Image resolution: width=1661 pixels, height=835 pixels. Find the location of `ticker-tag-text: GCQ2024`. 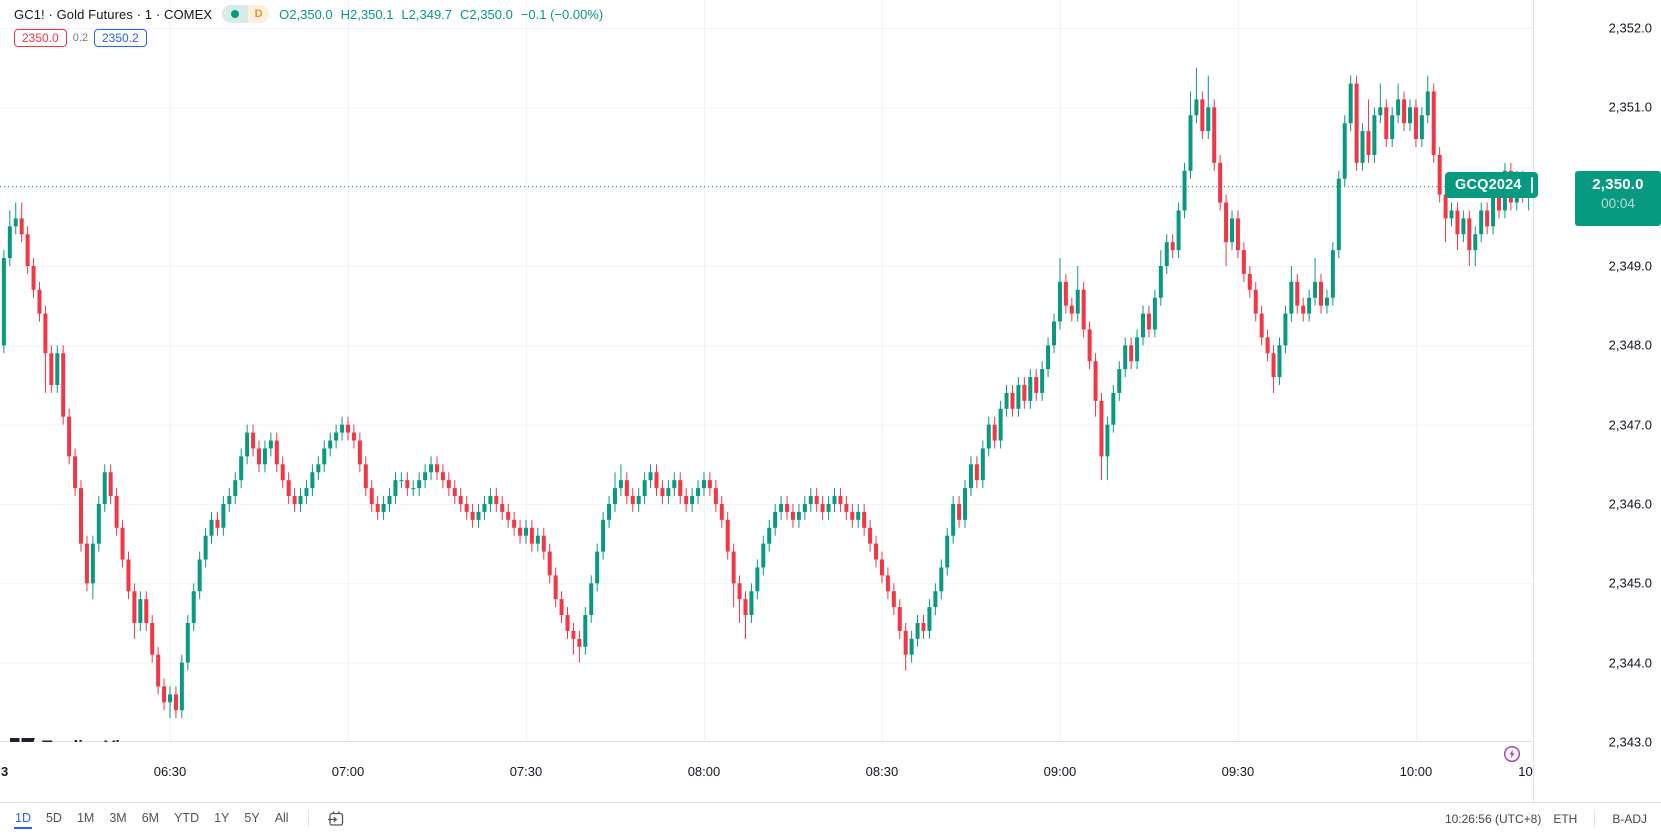

ticker-tag-text: GCQ2024 is located at coordinates (1488, 185).